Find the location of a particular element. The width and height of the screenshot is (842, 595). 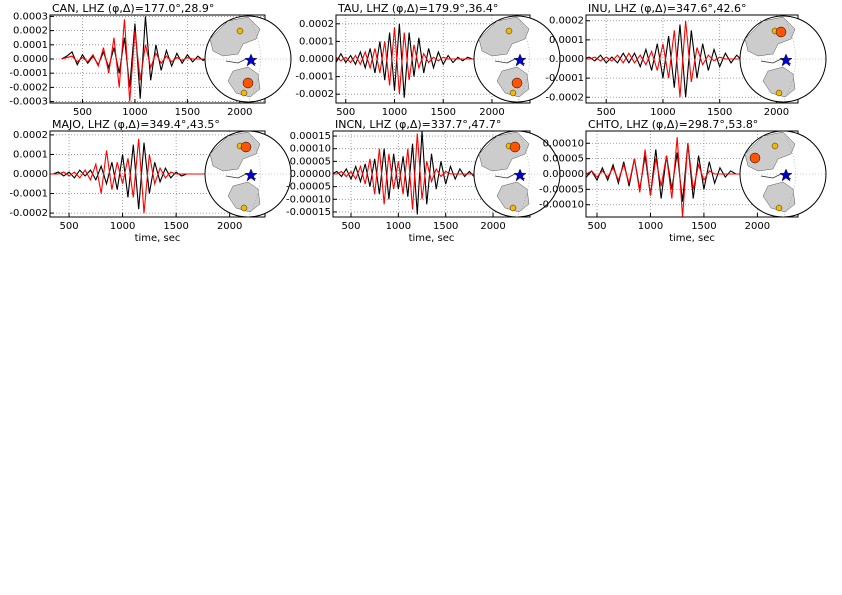

panel-title: INCN, LHZ (φ,Δ)=337.7°,47.7° is located at coordinates (418, 124).